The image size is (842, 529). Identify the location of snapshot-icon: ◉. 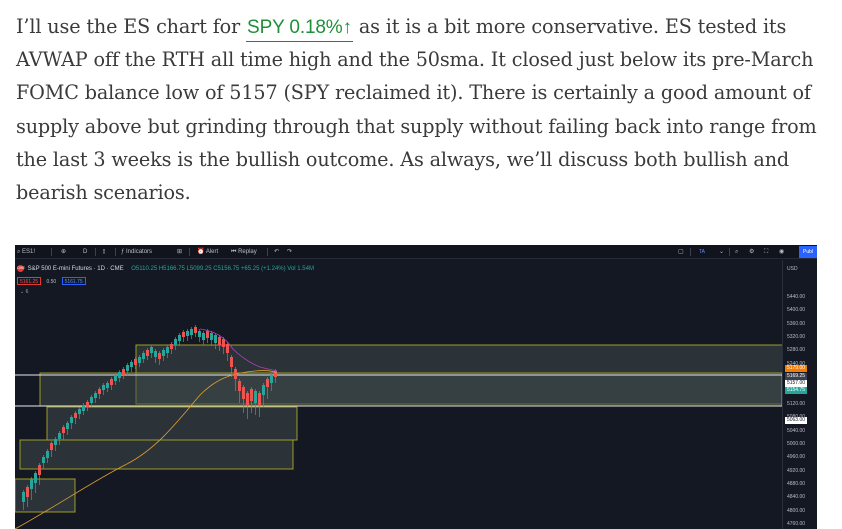
(782, 252).